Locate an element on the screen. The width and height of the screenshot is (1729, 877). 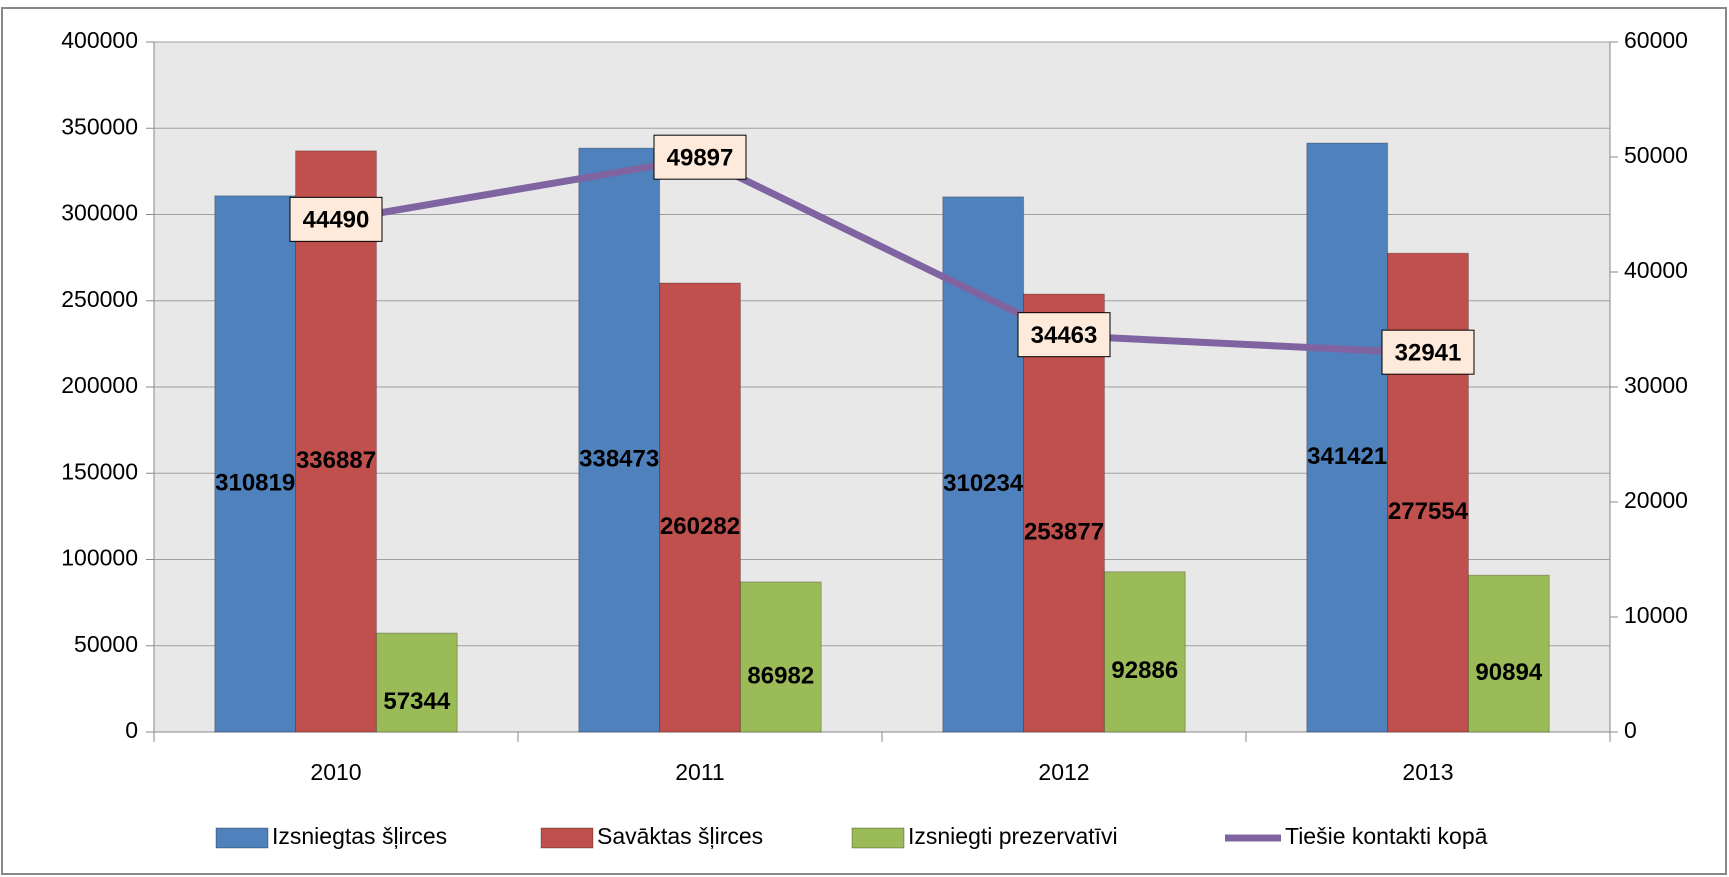
x-tick-label: 2013 is located at coordinates (1427, 772).